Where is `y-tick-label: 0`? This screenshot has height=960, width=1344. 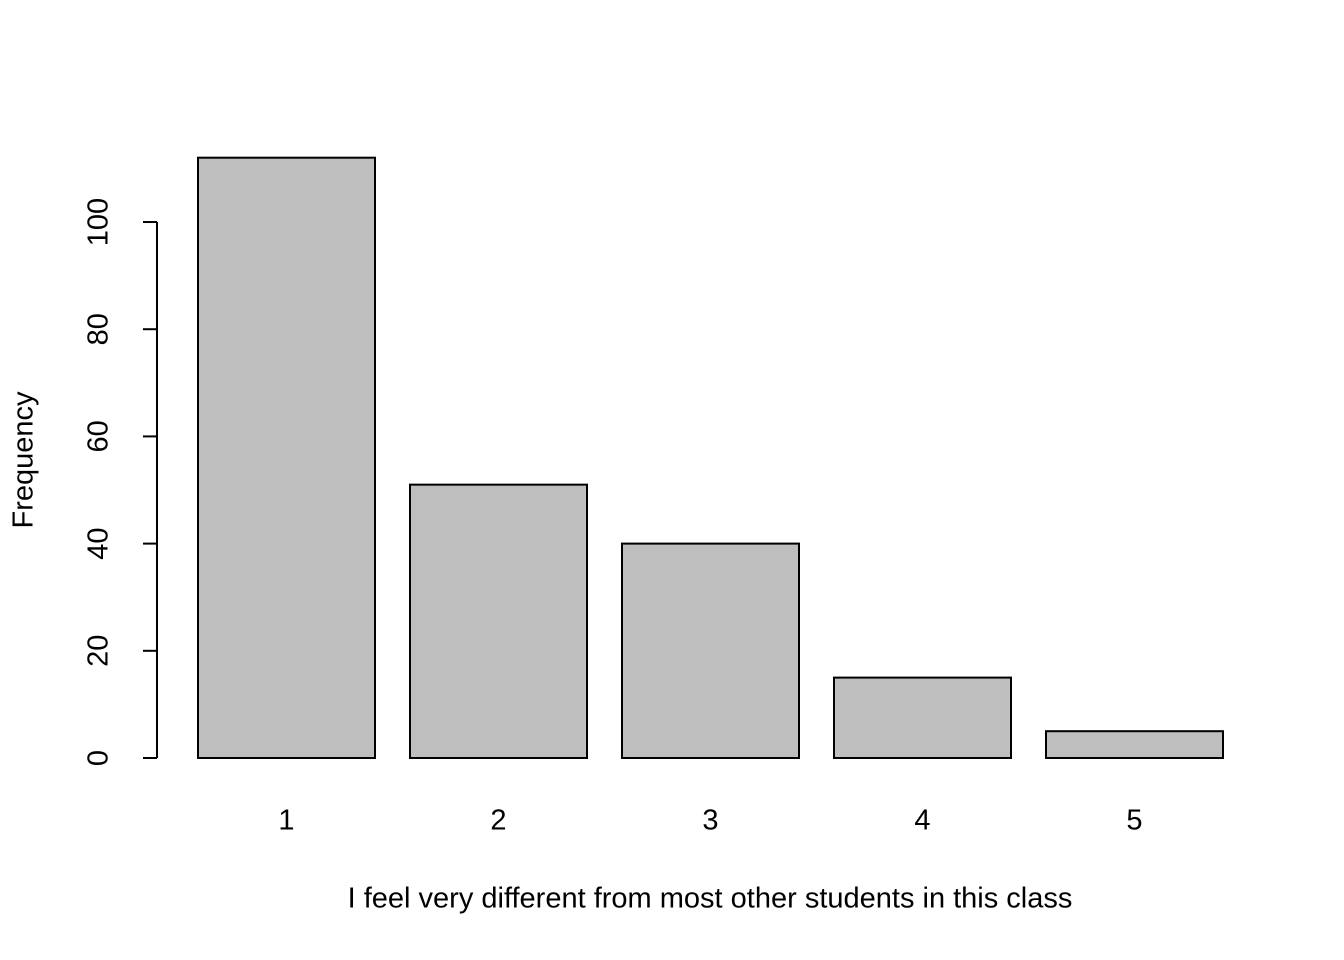
y-tick-label: 0 is located at coordinates (99, 758).